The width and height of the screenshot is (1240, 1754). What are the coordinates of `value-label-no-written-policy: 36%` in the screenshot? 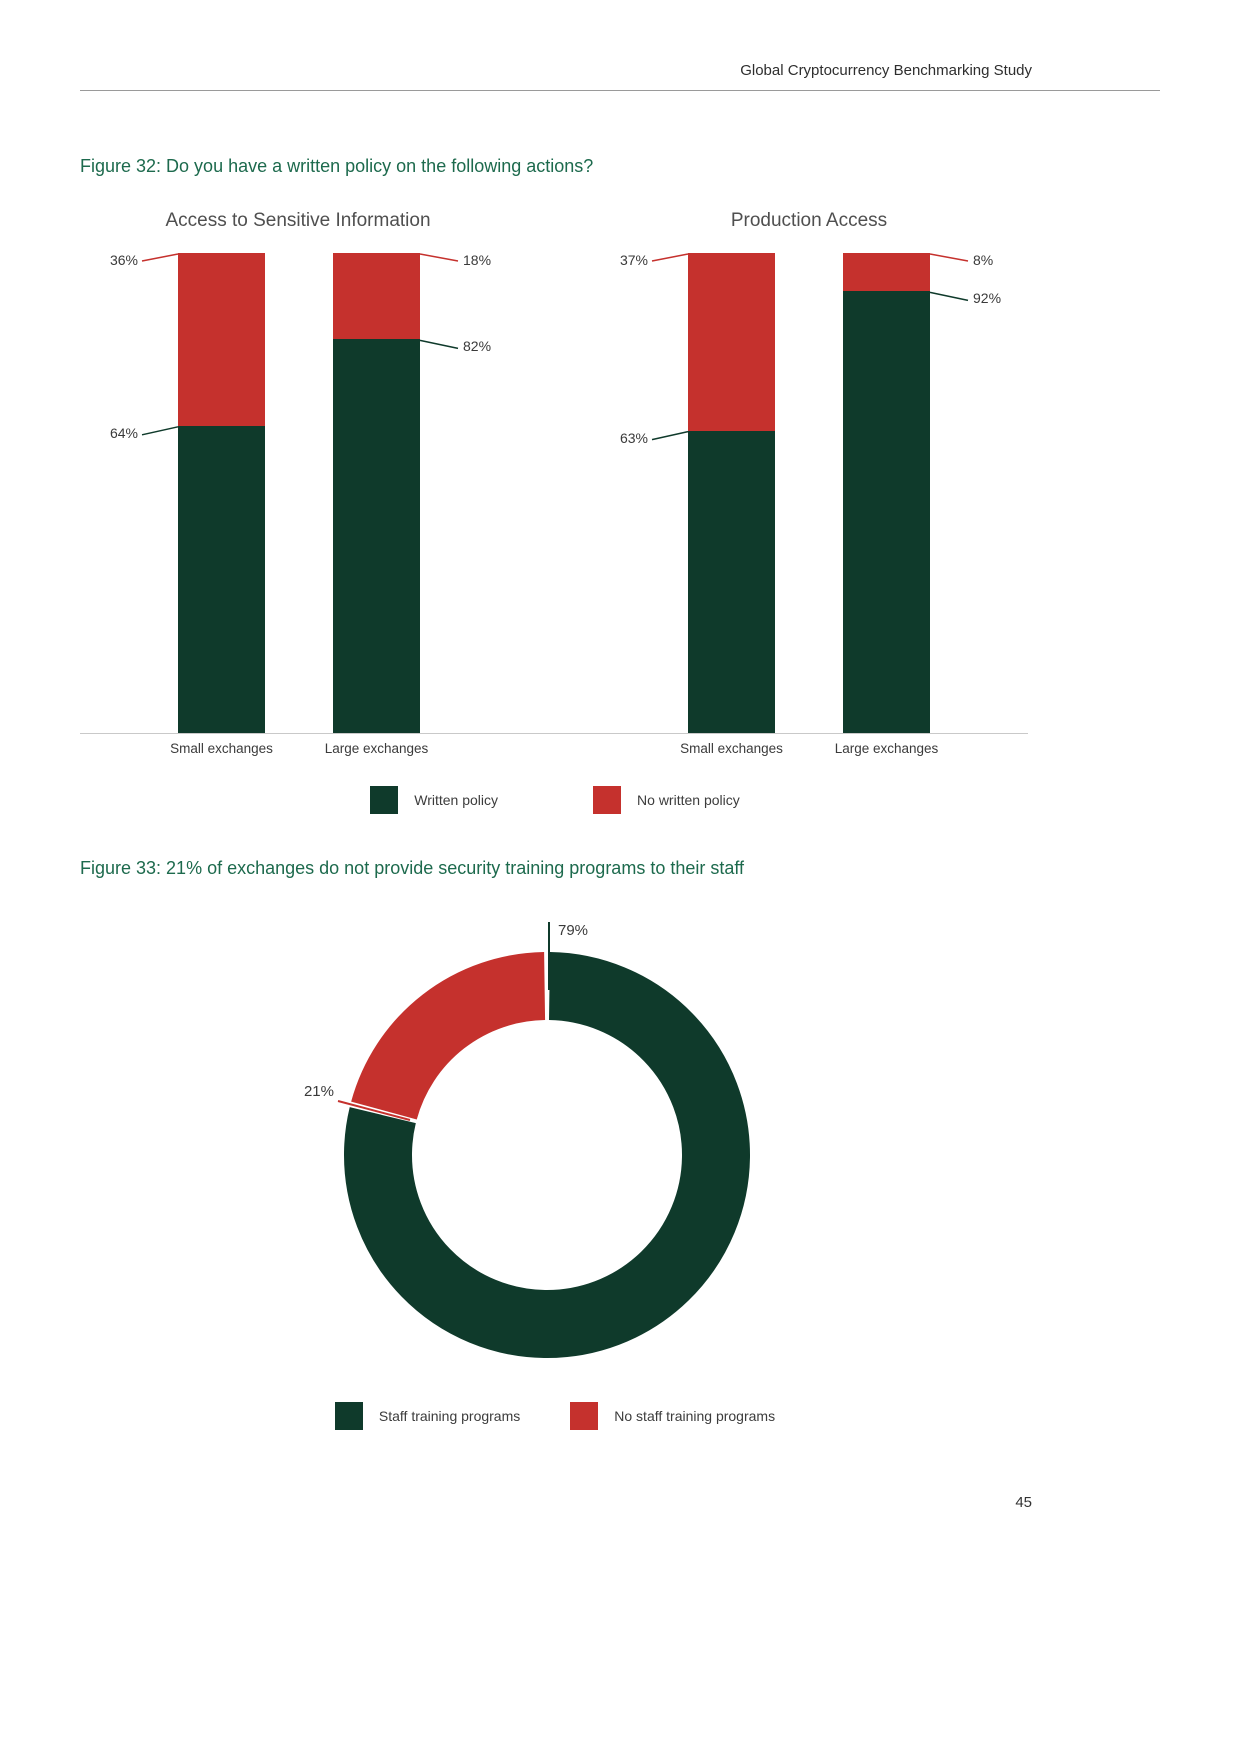 It's located at (123, 260).